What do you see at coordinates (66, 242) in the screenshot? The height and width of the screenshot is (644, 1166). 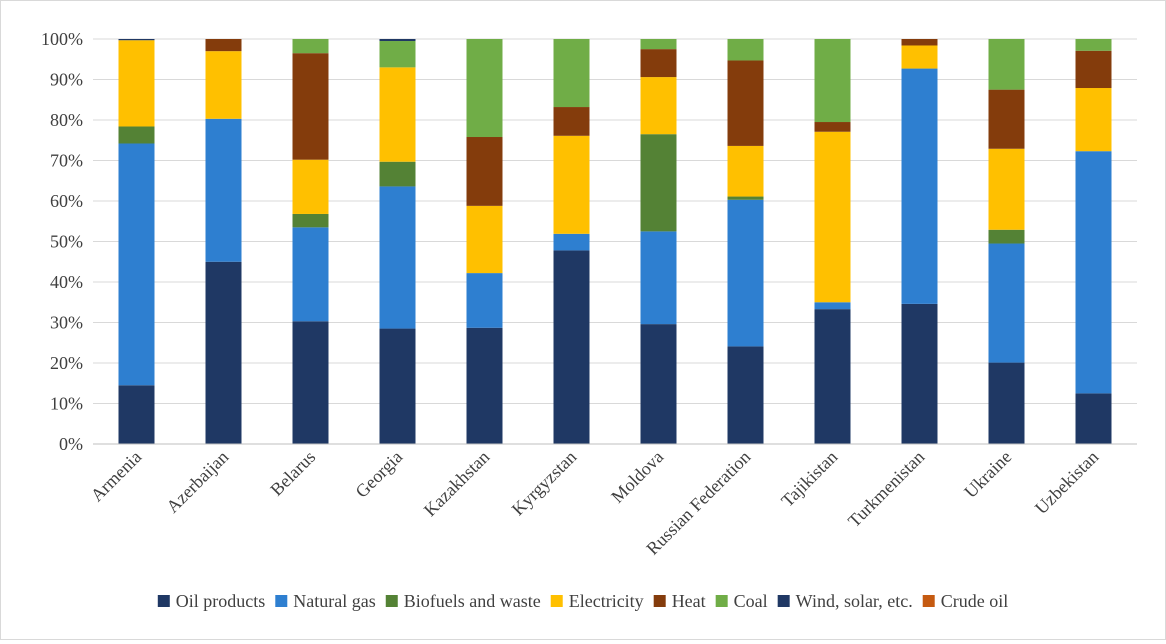 I see `y-tick-label: 50%` at bounding box center [66, 242].